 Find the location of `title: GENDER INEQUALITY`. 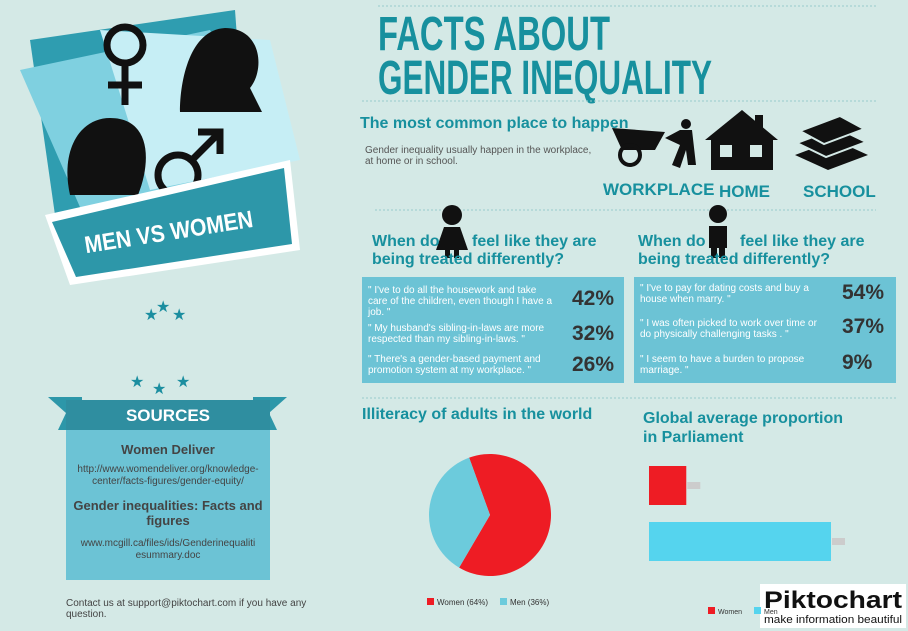

title: GENDER INEQUALITY is located at coordinates (545, 78).